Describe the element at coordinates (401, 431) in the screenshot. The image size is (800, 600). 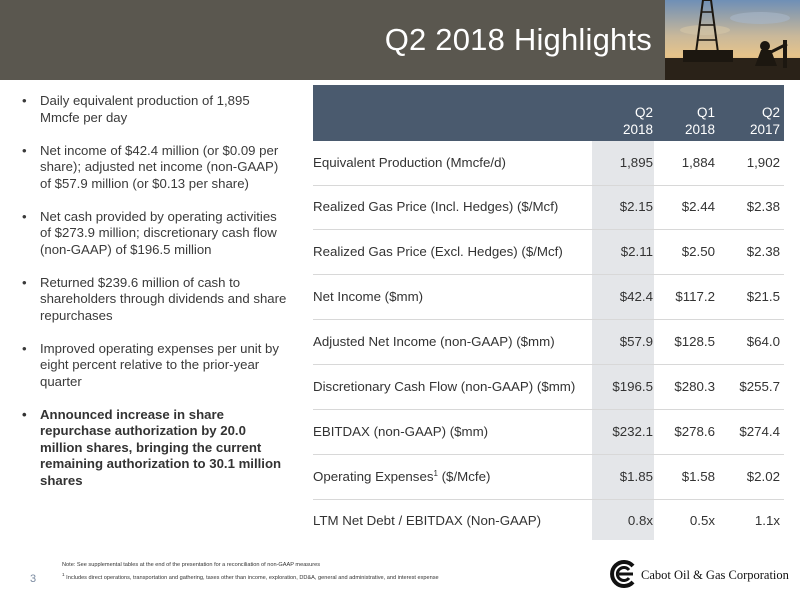
I see `row-label: EBITDAX (non-GAAP) ($mm)` at that location.